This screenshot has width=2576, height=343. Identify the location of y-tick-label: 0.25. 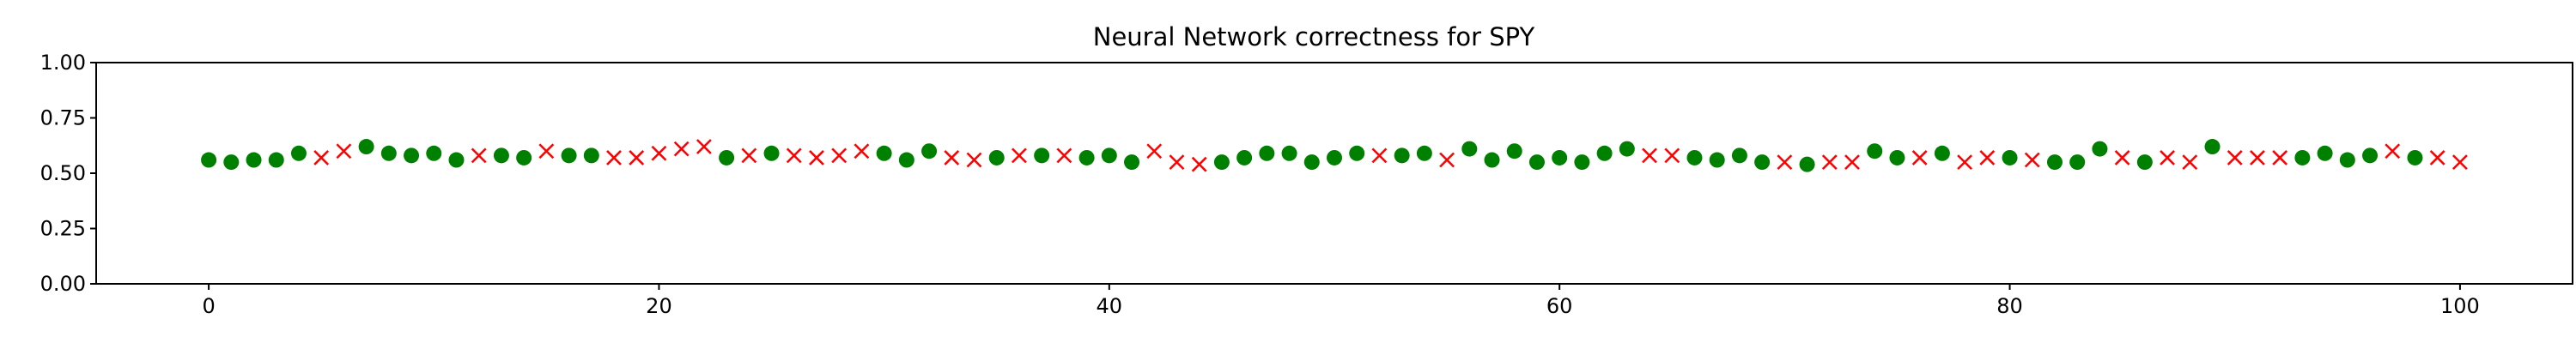
(63, 229).